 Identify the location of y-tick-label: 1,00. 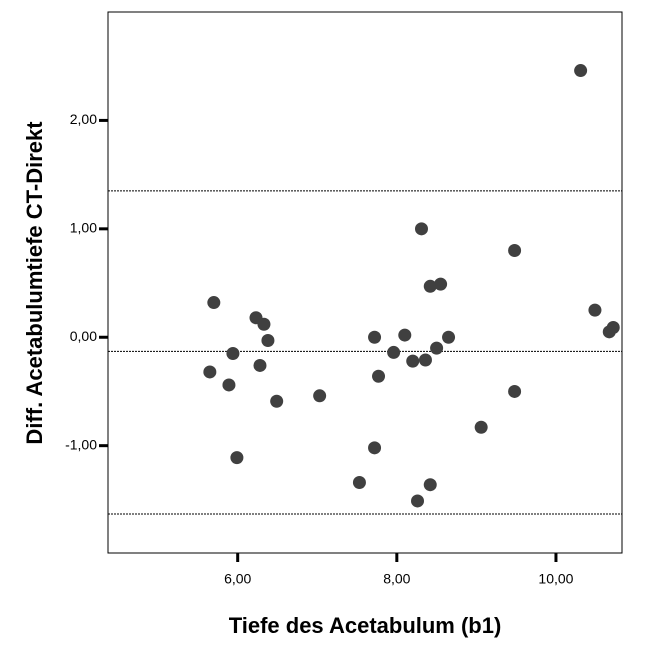
(83, 228).